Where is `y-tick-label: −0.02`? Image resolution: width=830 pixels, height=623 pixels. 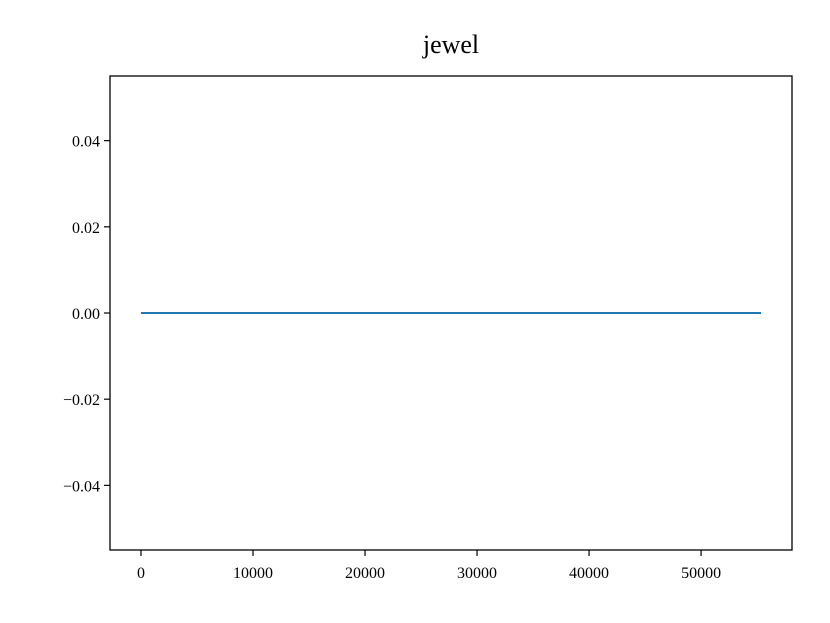
y-tick-label: −0.02 is located at coordinates (81, 400).